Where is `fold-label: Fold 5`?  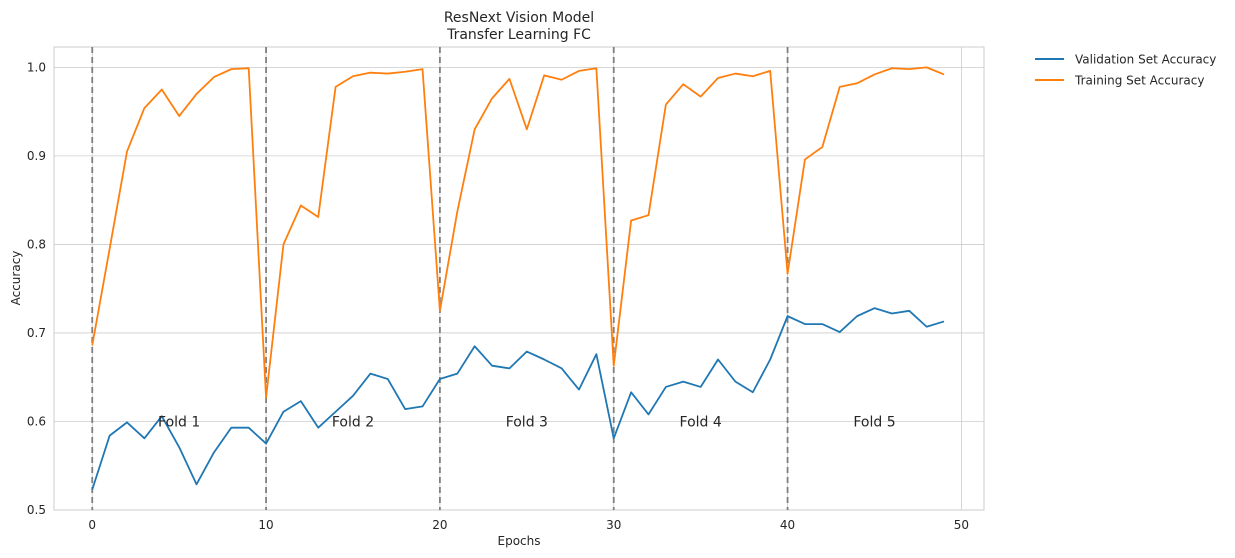 fold-label: Fold 5 is located at coordinates (874, 422).